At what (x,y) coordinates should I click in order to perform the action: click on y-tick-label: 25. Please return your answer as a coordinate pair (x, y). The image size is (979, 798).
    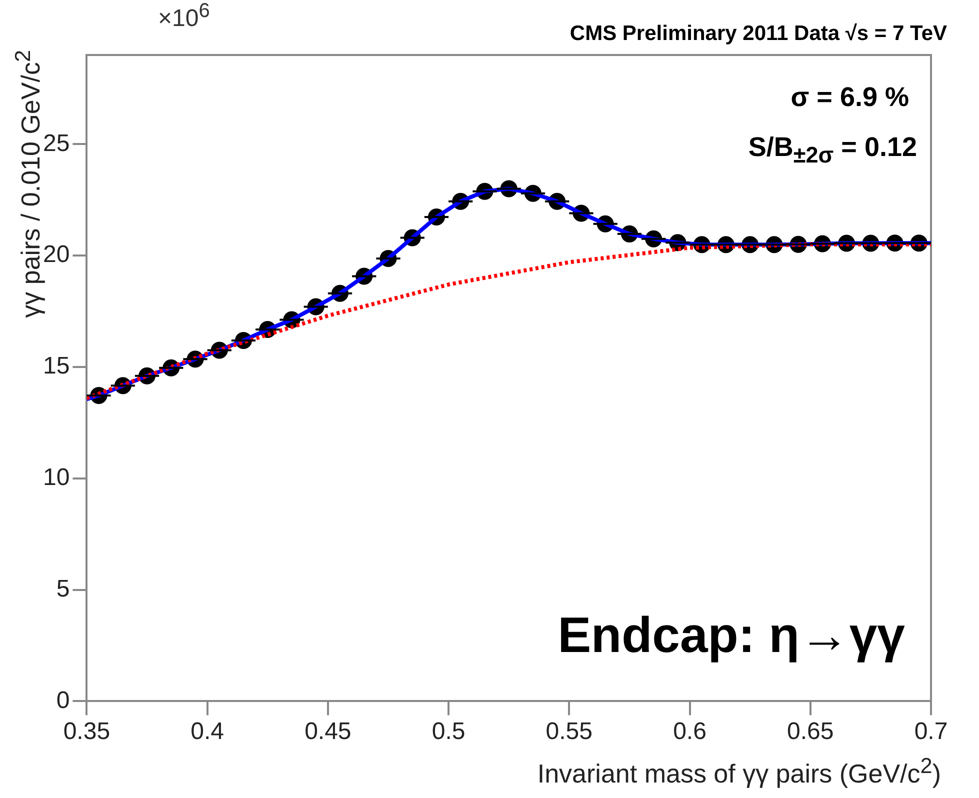
    Looking at the image, I should click on (56, 143).